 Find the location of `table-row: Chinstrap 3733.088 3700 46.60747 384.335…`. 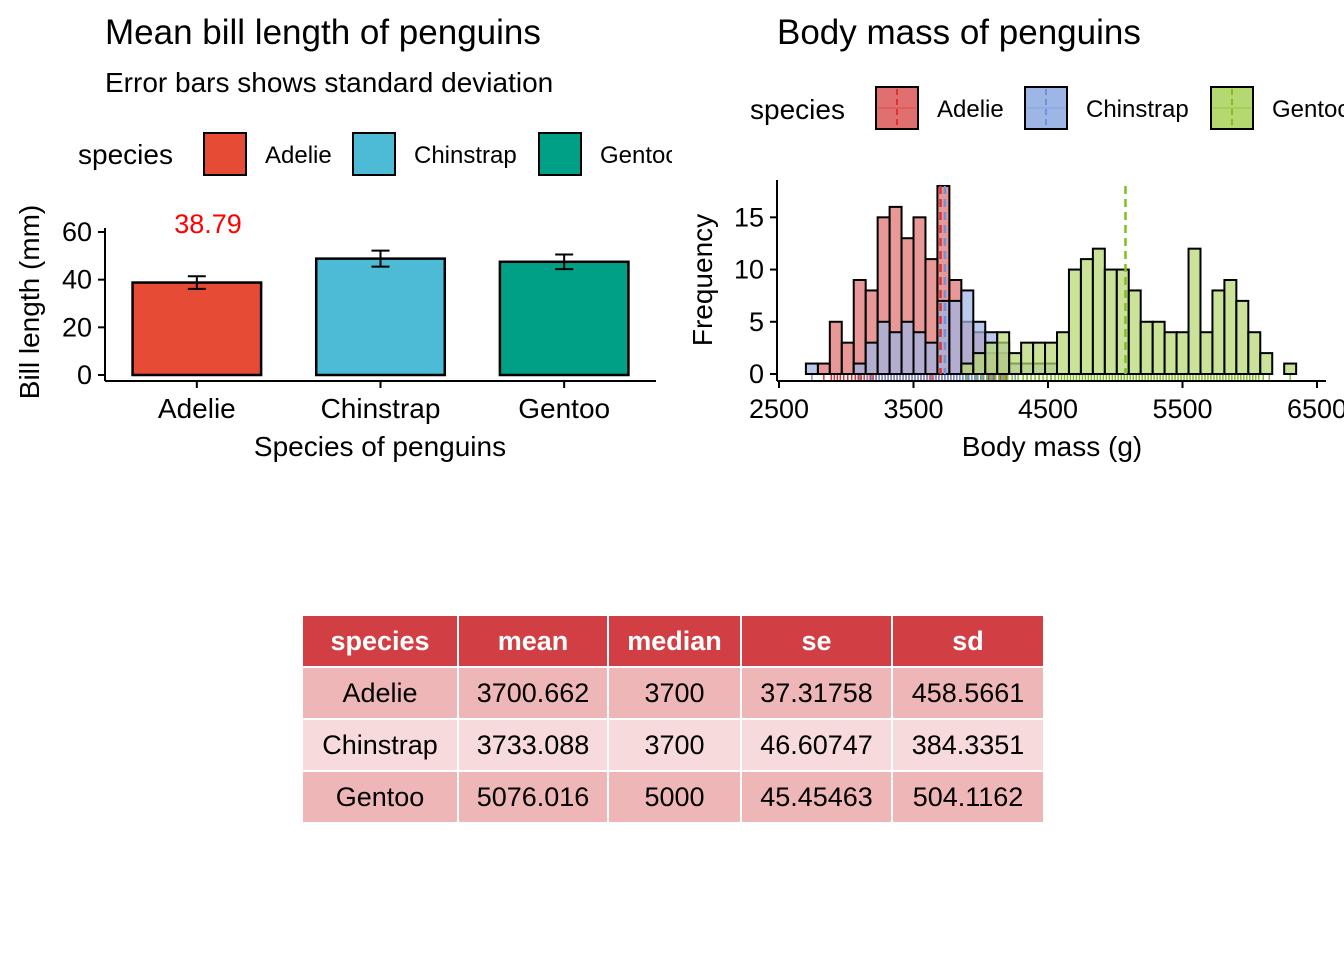

table-row: Chinstrap 3733.088 3700 46.60747 384.335… is located at coordinates (674, 745).